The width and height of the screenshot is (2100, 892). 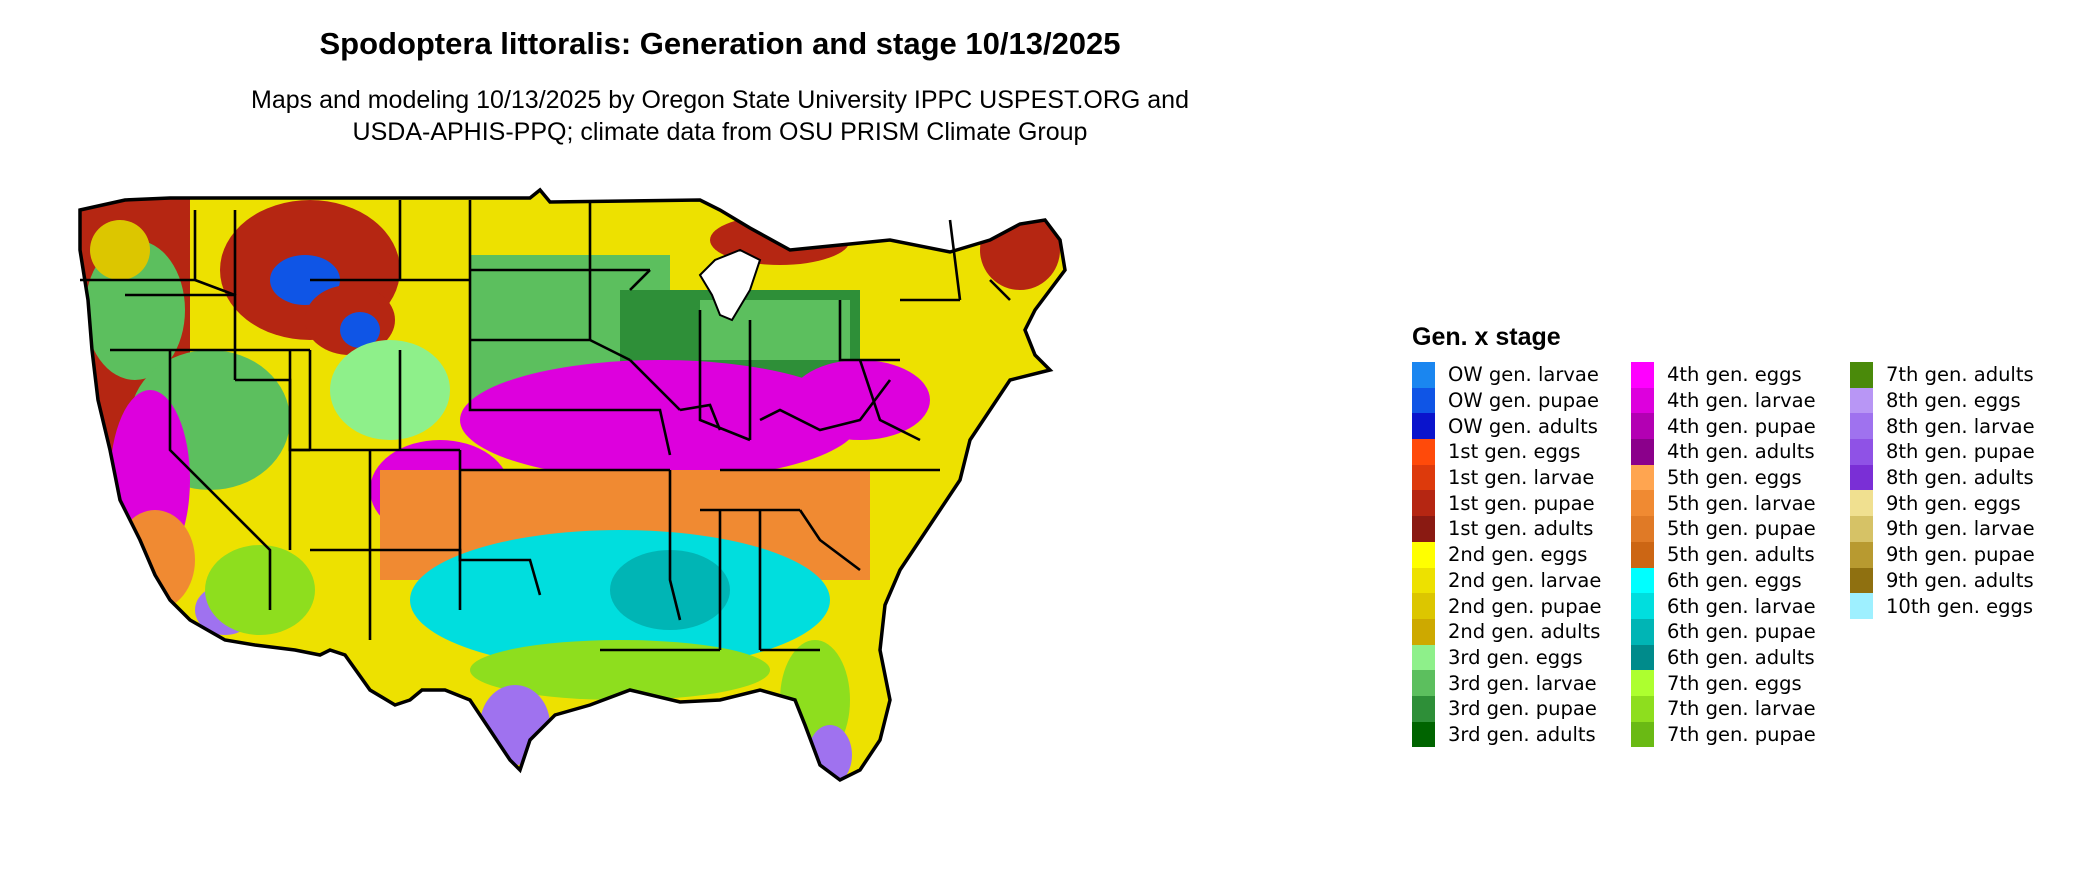 What do you see at coordinates (1960, 580) in the screenshot?
I see `legend-label: 9th gen. adults` at bounding box center [1960, 580].